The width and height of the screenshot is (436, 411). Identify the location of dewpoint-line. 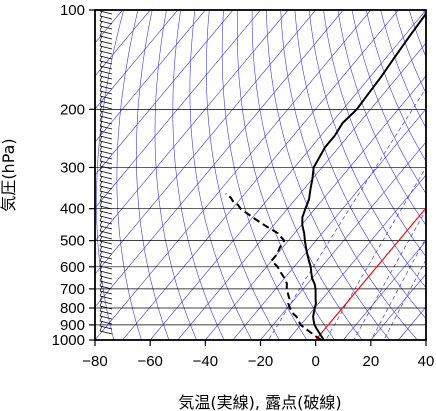
(273, 266).